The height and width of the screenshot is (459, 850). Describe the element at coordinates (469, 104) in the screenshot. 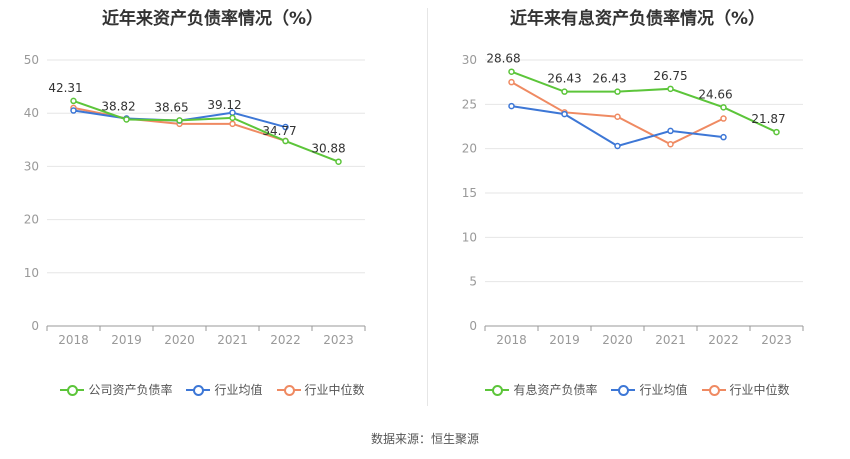

I see `y-tick-label: 25` at that location.